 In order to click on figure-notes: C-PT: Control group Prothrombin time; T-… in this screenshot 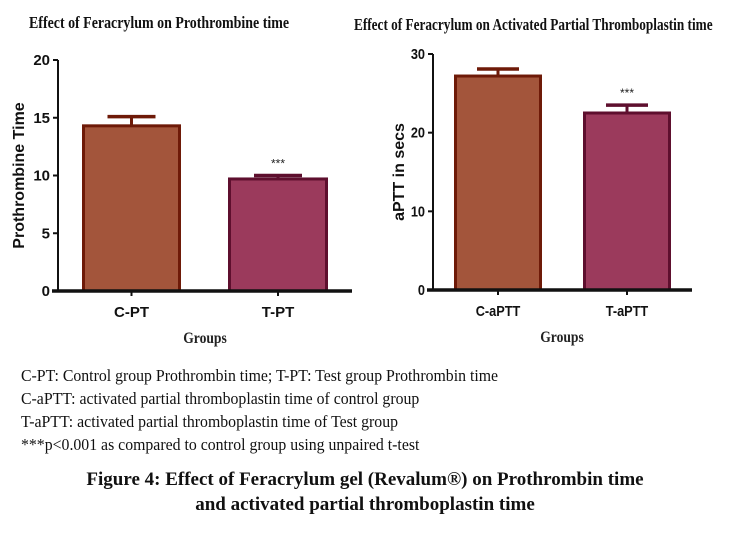, I will do `click(277, 410)`.